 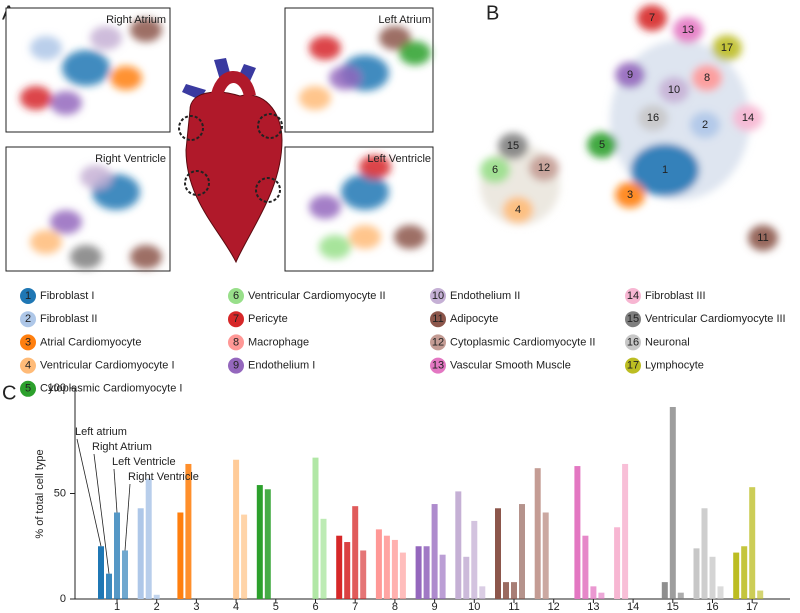 I want to click on x-tick-label: 11, so click(x=513, y=607).